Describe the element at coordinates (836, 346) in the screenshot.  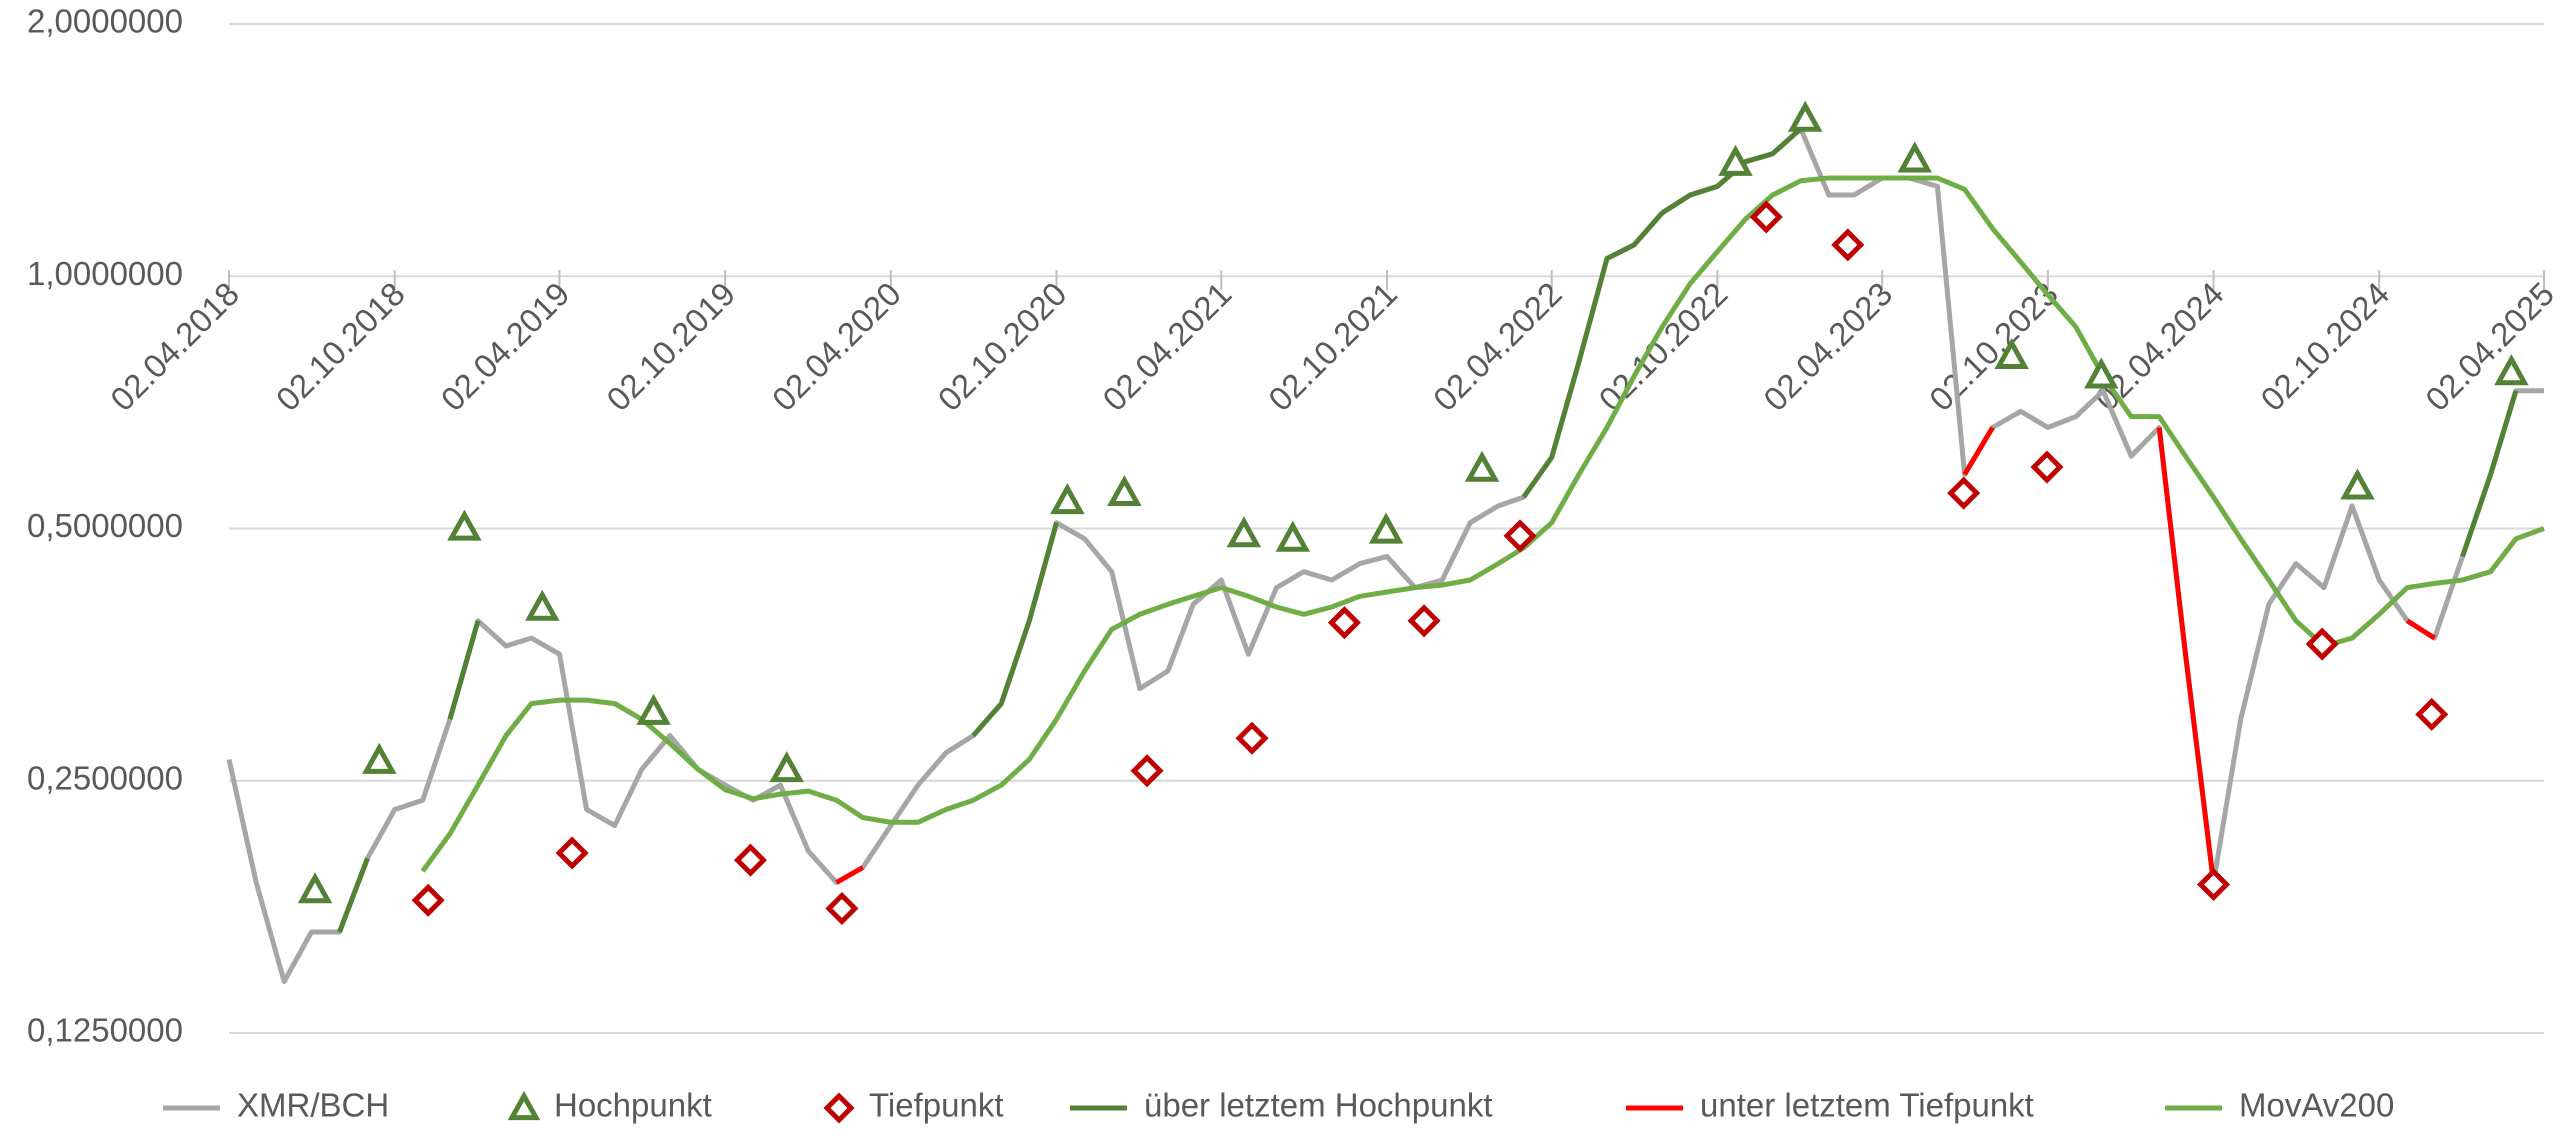
I see `x-tick-label: 02.04.2020` at that location.